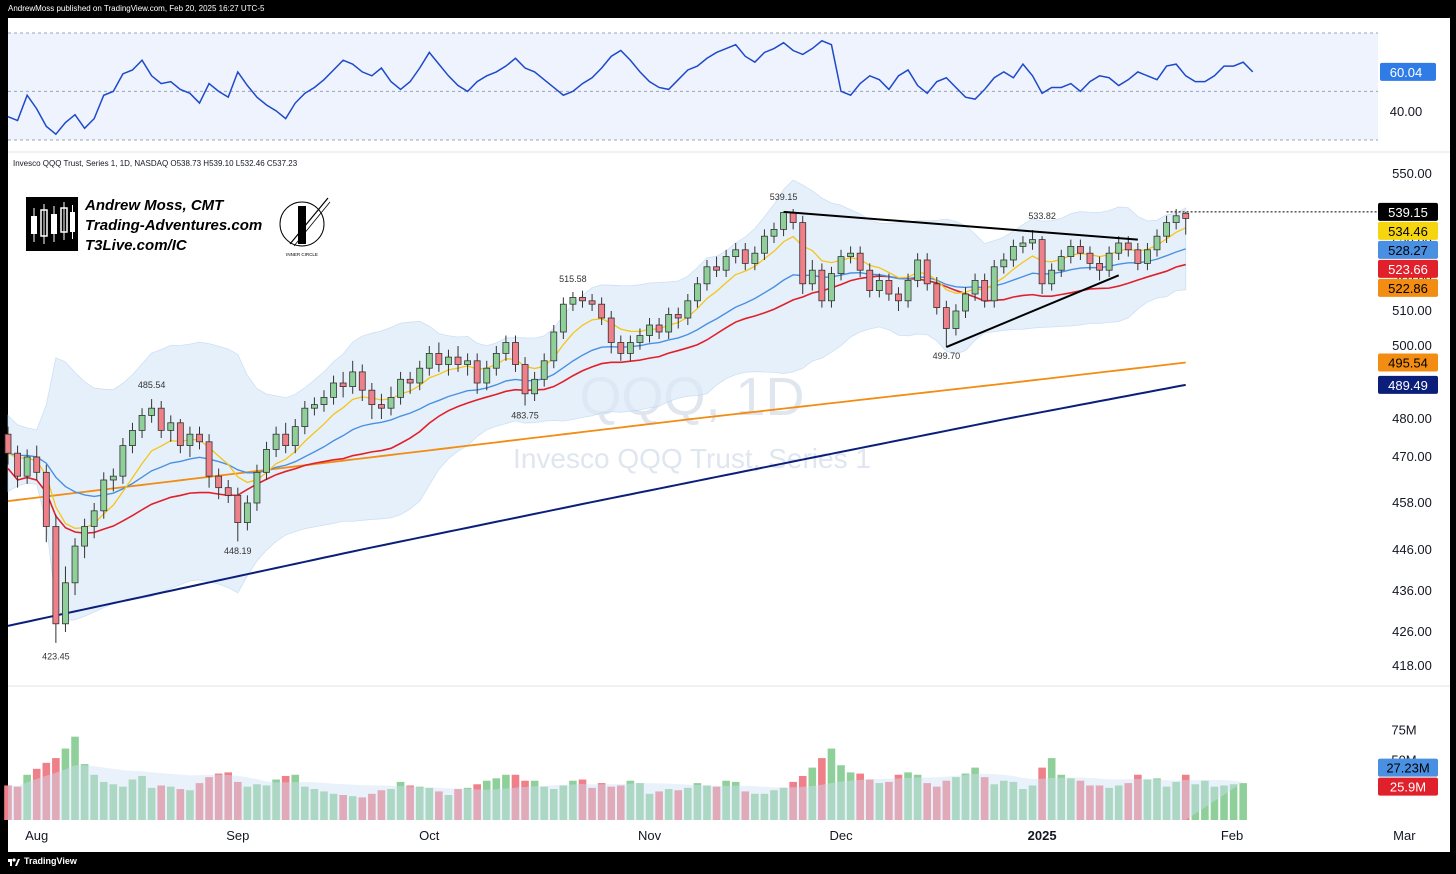  I want to click on rsi-pane: 60.04 40.00, so click(728, 92).